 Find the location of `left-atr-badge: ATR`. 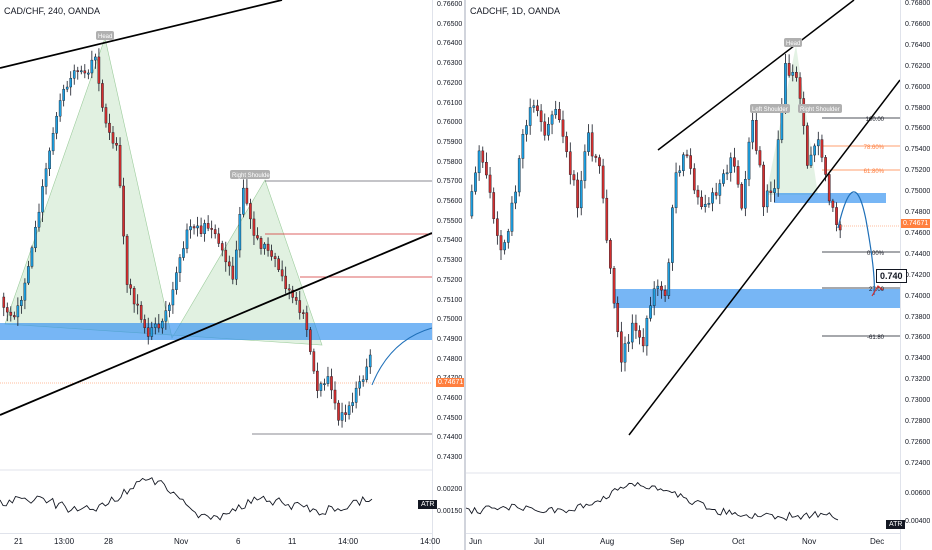

left-atr-badge: ATR is located at coordinates (428, 504).